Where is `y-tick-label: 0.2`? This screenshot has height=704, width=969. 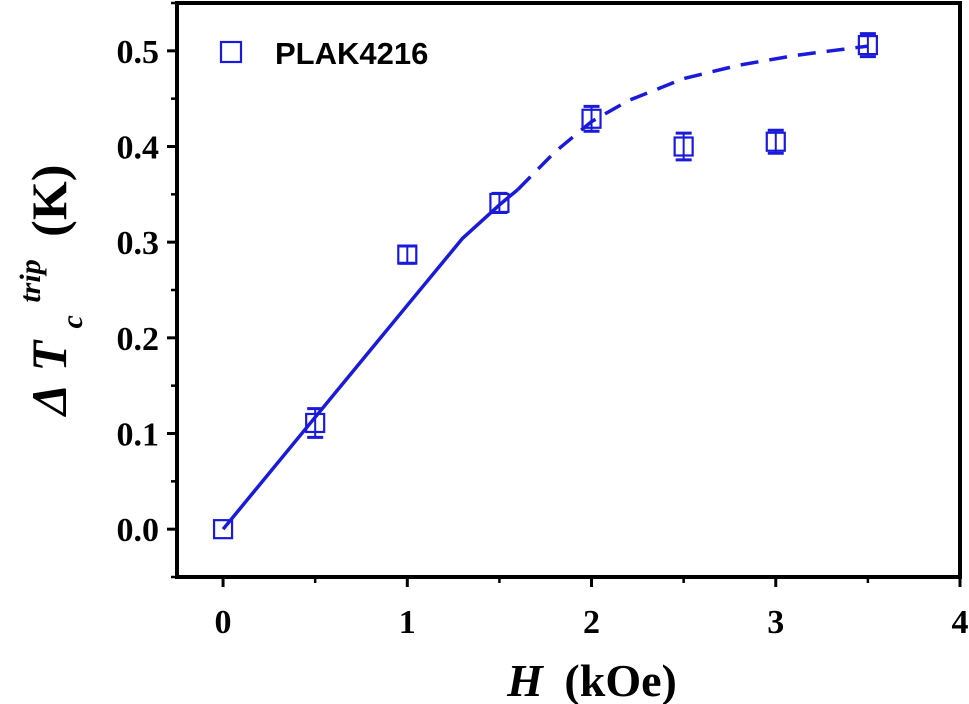
y-tick-label: 0.2 is located at coordinates (138, 339).